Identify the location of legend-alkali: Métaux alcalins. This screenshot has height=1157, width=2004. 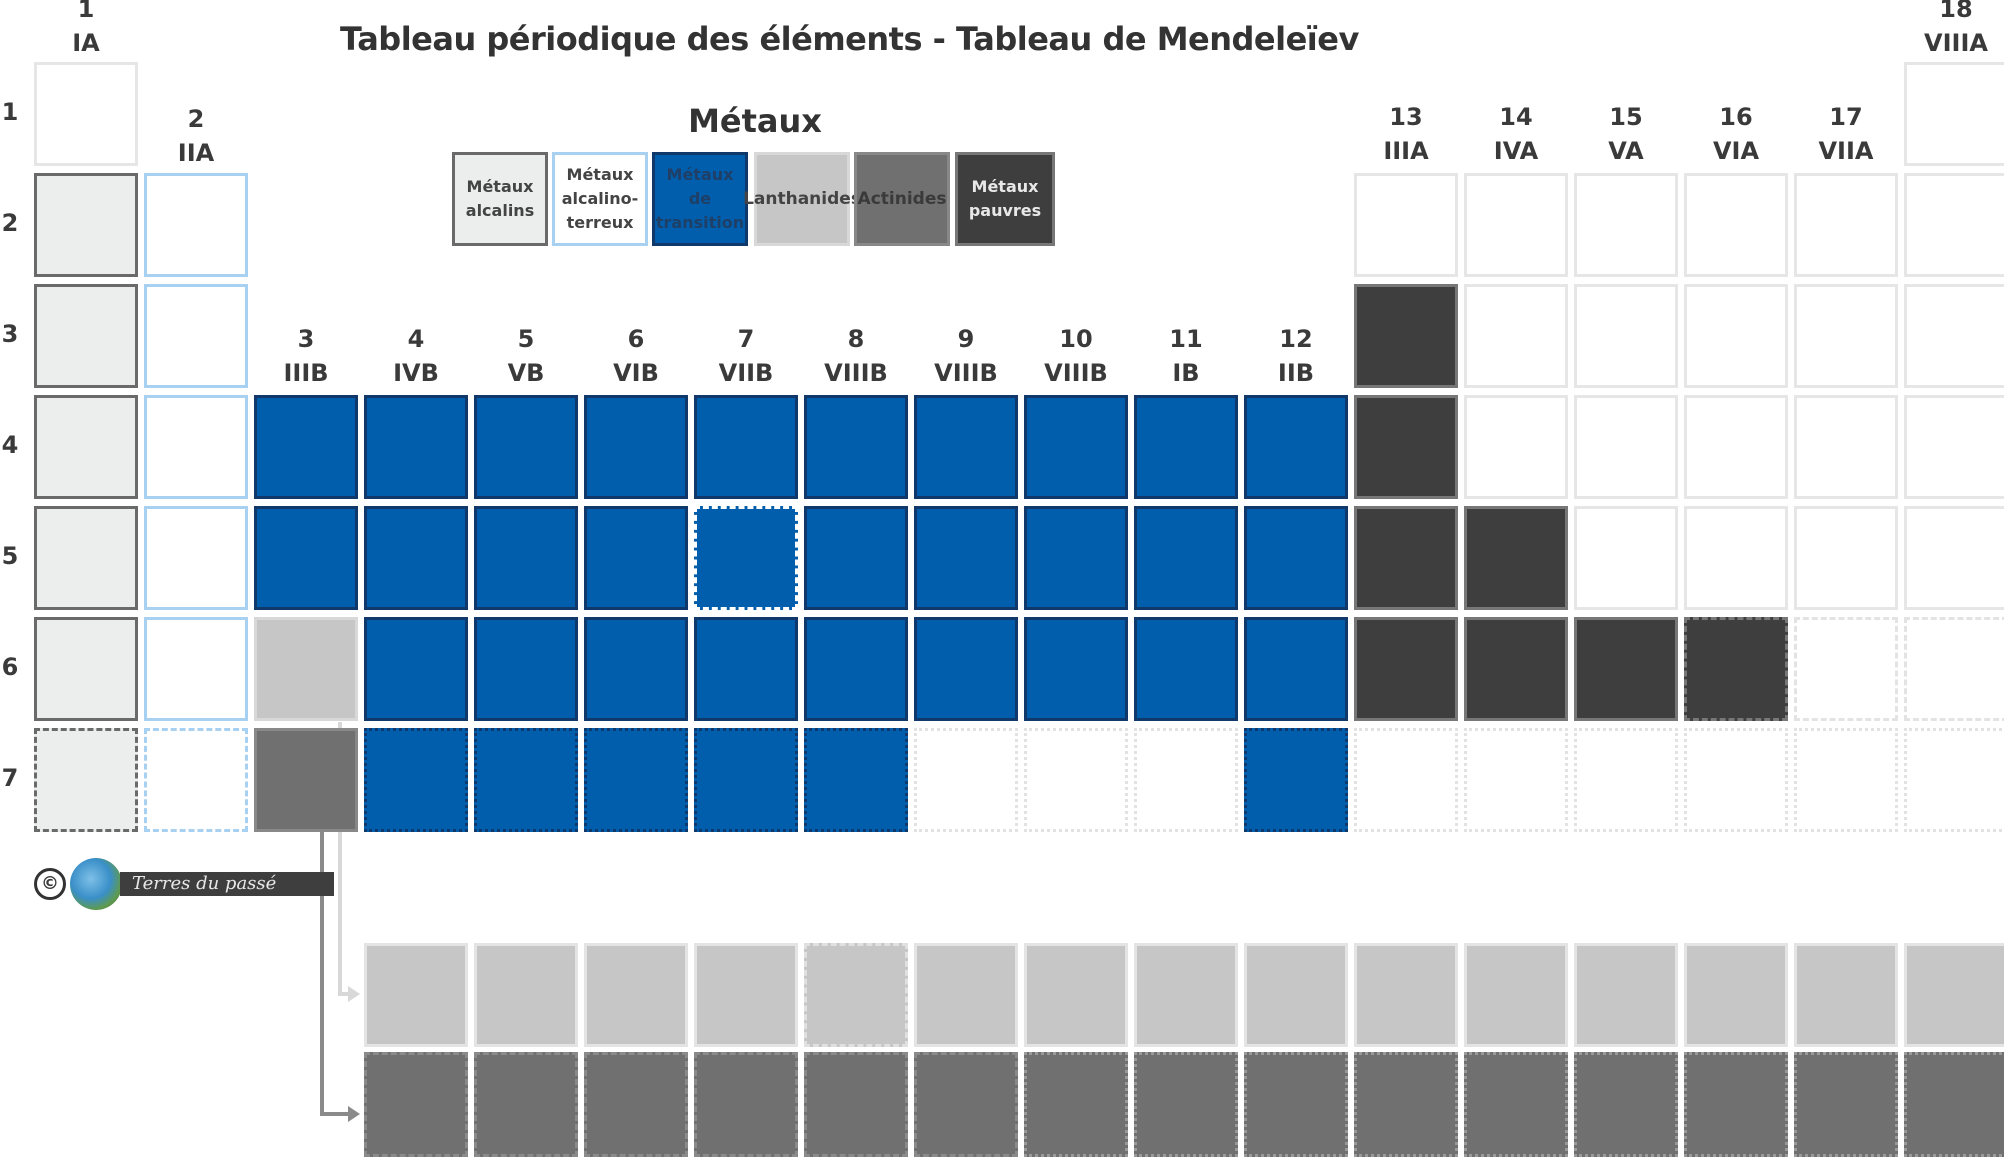
(500, 199).